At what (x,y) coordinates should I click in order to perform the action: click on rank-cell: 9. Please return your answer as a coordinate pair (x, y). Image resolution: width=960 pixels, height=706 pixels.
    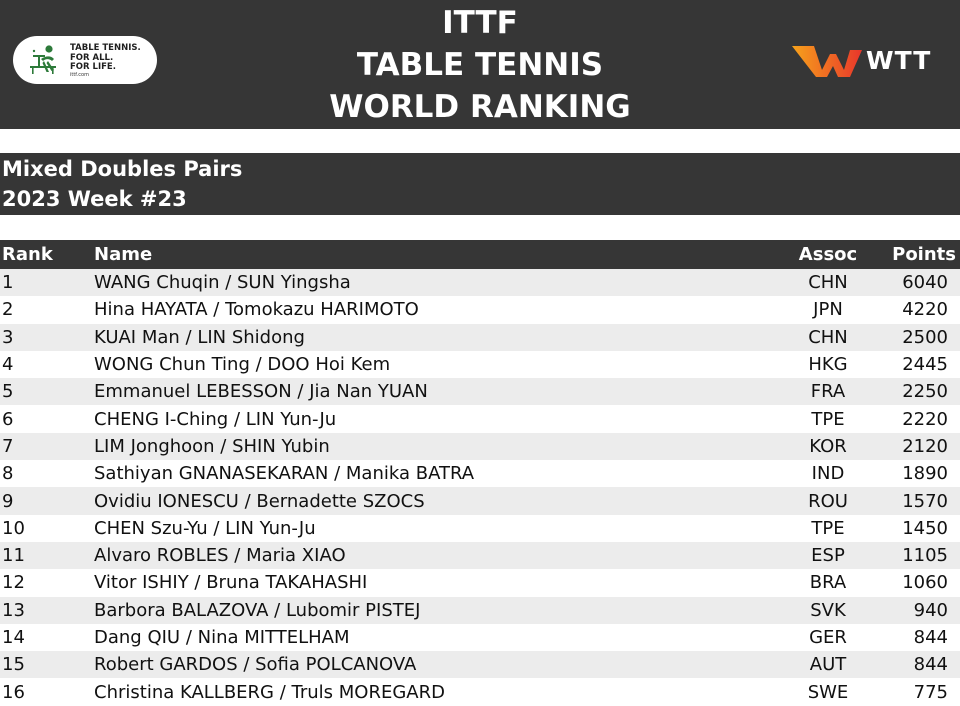
    Looking at the image, I should click on (8, 501).